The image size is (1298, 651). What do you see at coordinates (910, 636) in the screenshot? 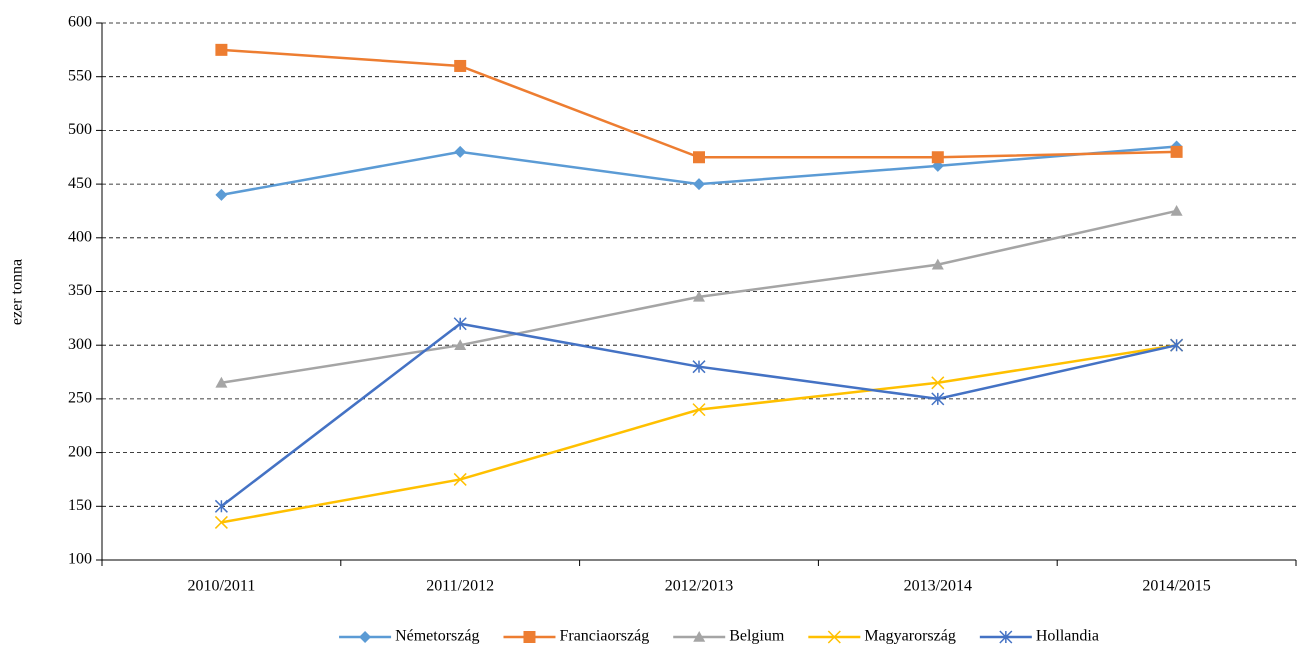
I see `legend-label: Magyarország` at bounding box center [910, 636].